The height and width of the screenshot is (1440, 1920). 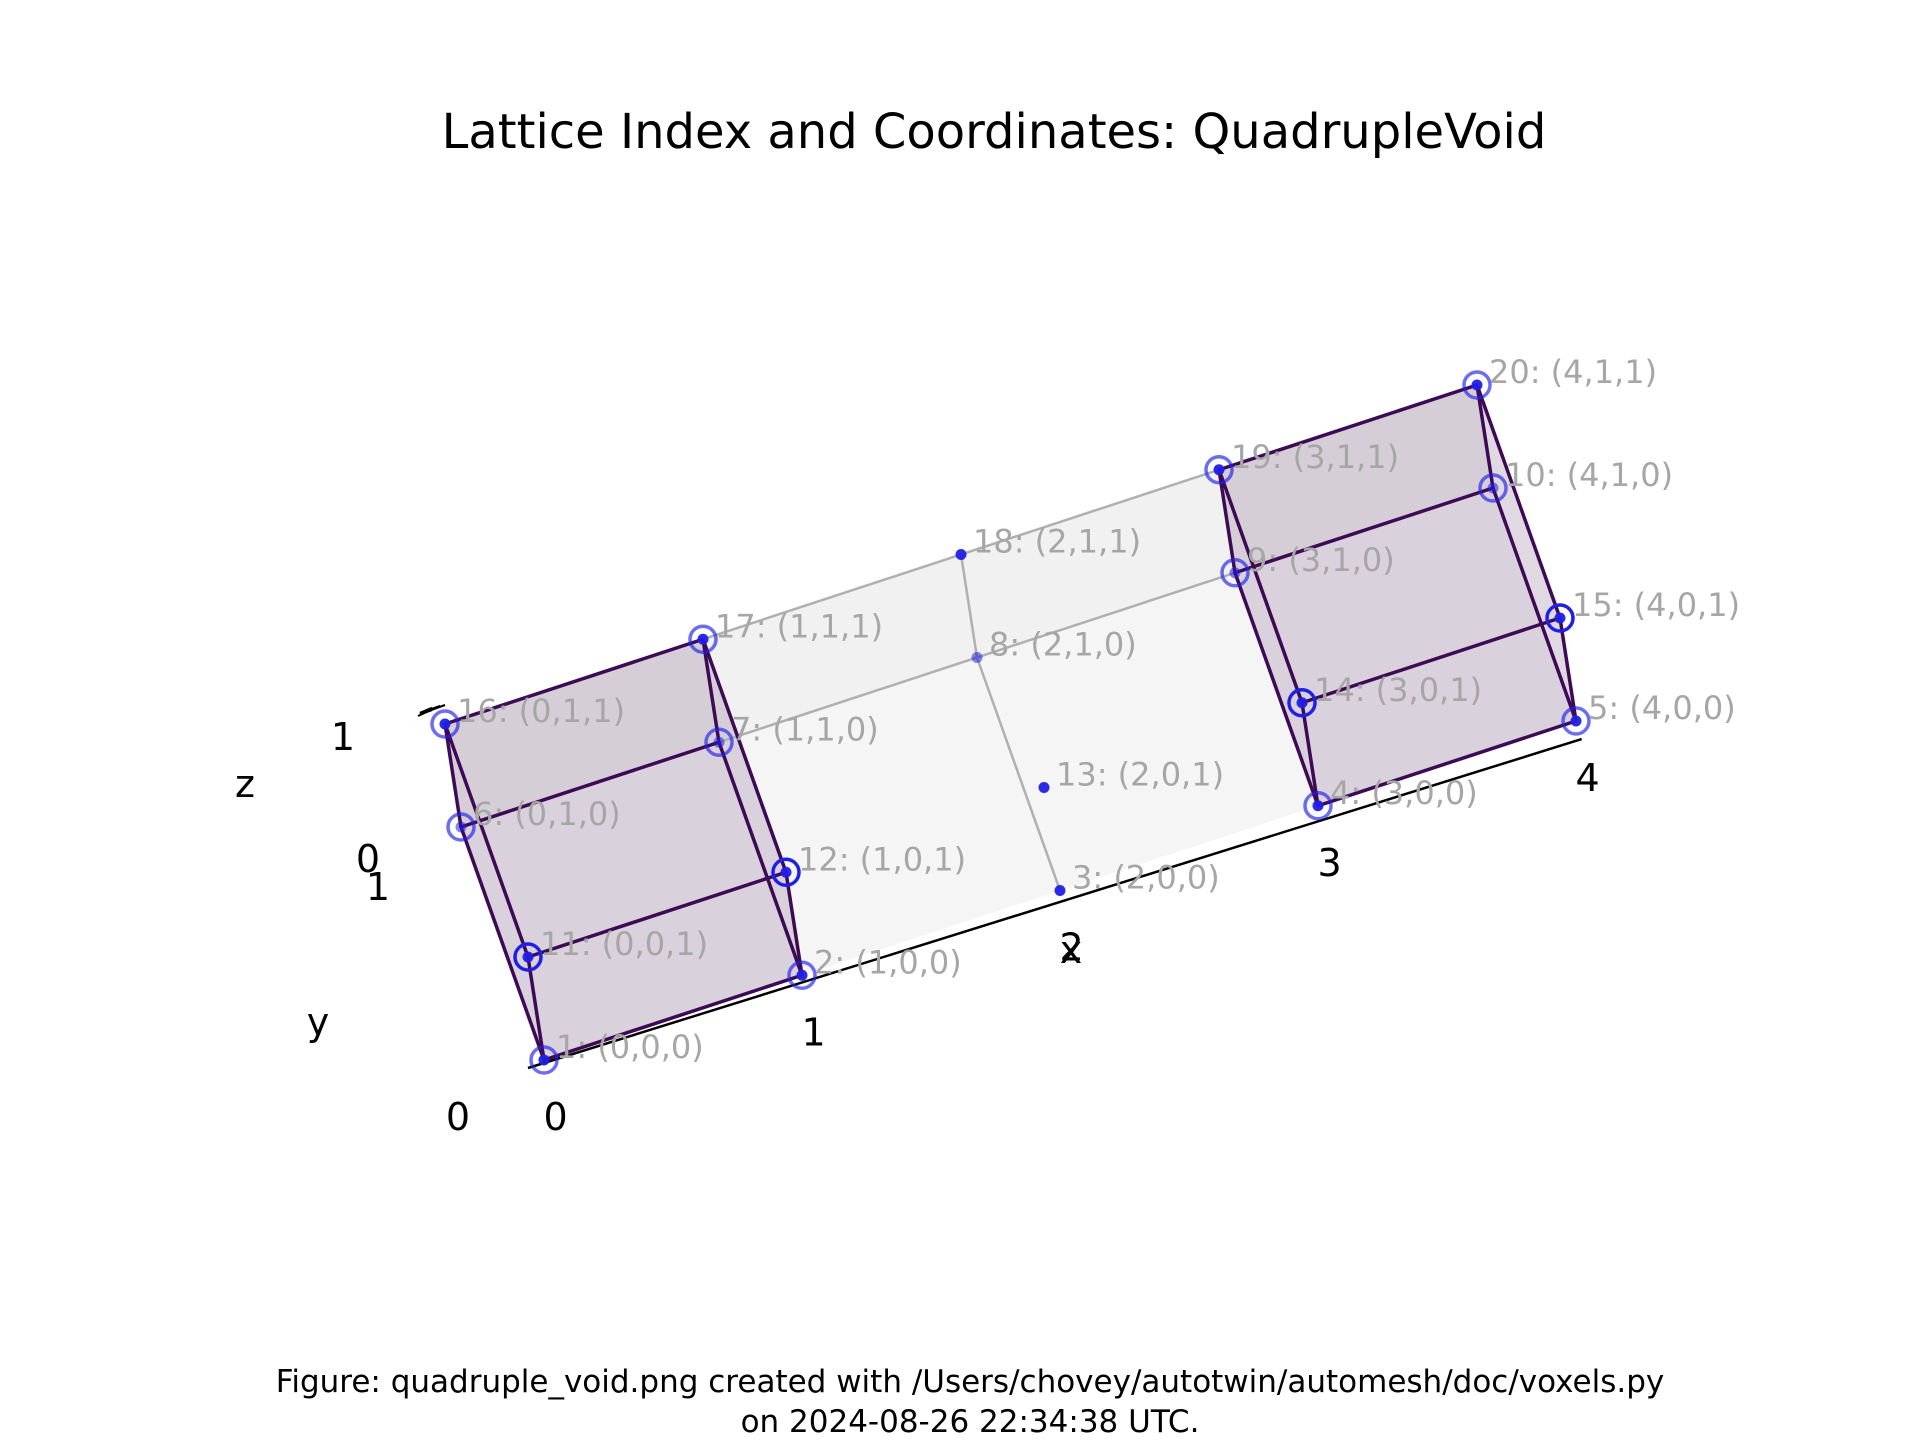 What do you see at coordinates (1063, 645) in the screenshot?
I see `point-label: 8: (2,1,0)` at bounding box center [1063, 645].